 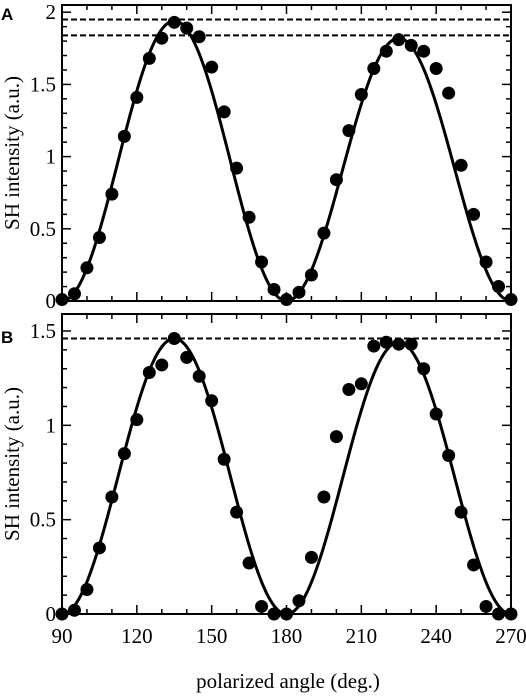 I want to click on y-axis-label-a: SH intensity (a.u.), so click(x=12, y=153).